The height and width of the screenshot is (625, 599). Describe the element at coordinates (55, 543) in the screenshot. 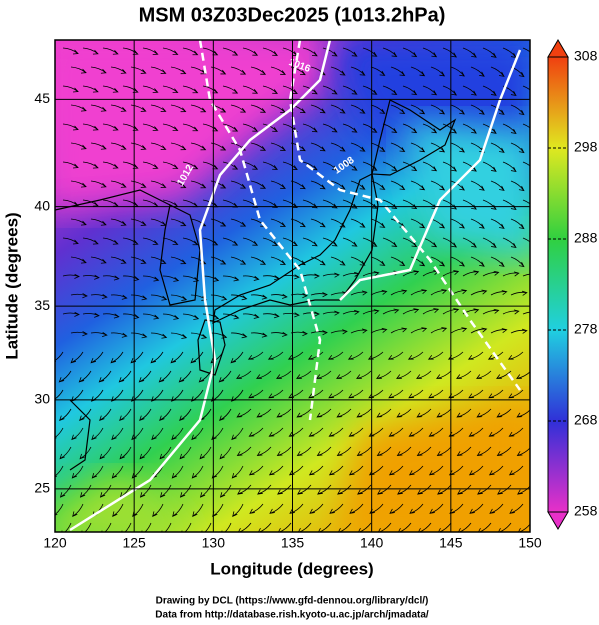

I see `x-tick-label: 120` at that location.